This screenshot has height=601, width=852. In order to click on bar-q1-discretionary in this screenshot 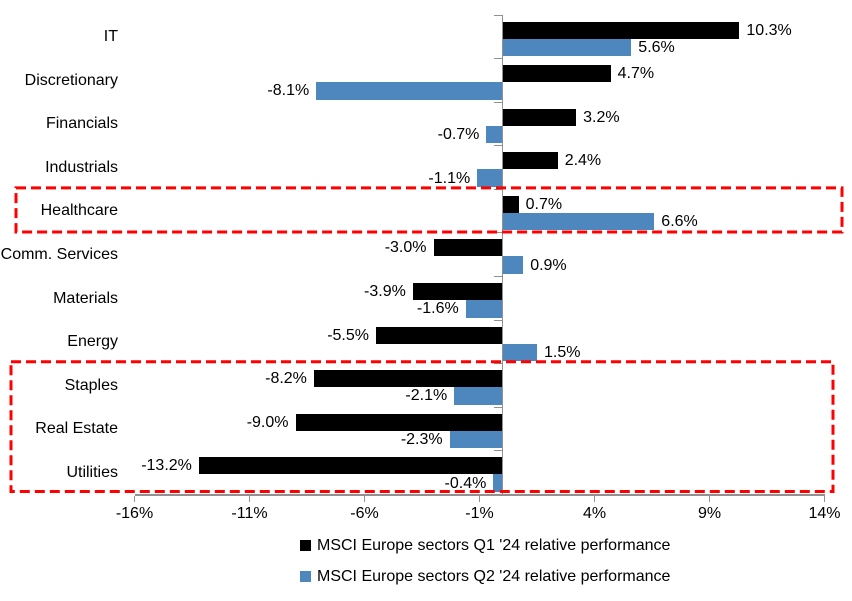, I will do `click(556, 74)`.